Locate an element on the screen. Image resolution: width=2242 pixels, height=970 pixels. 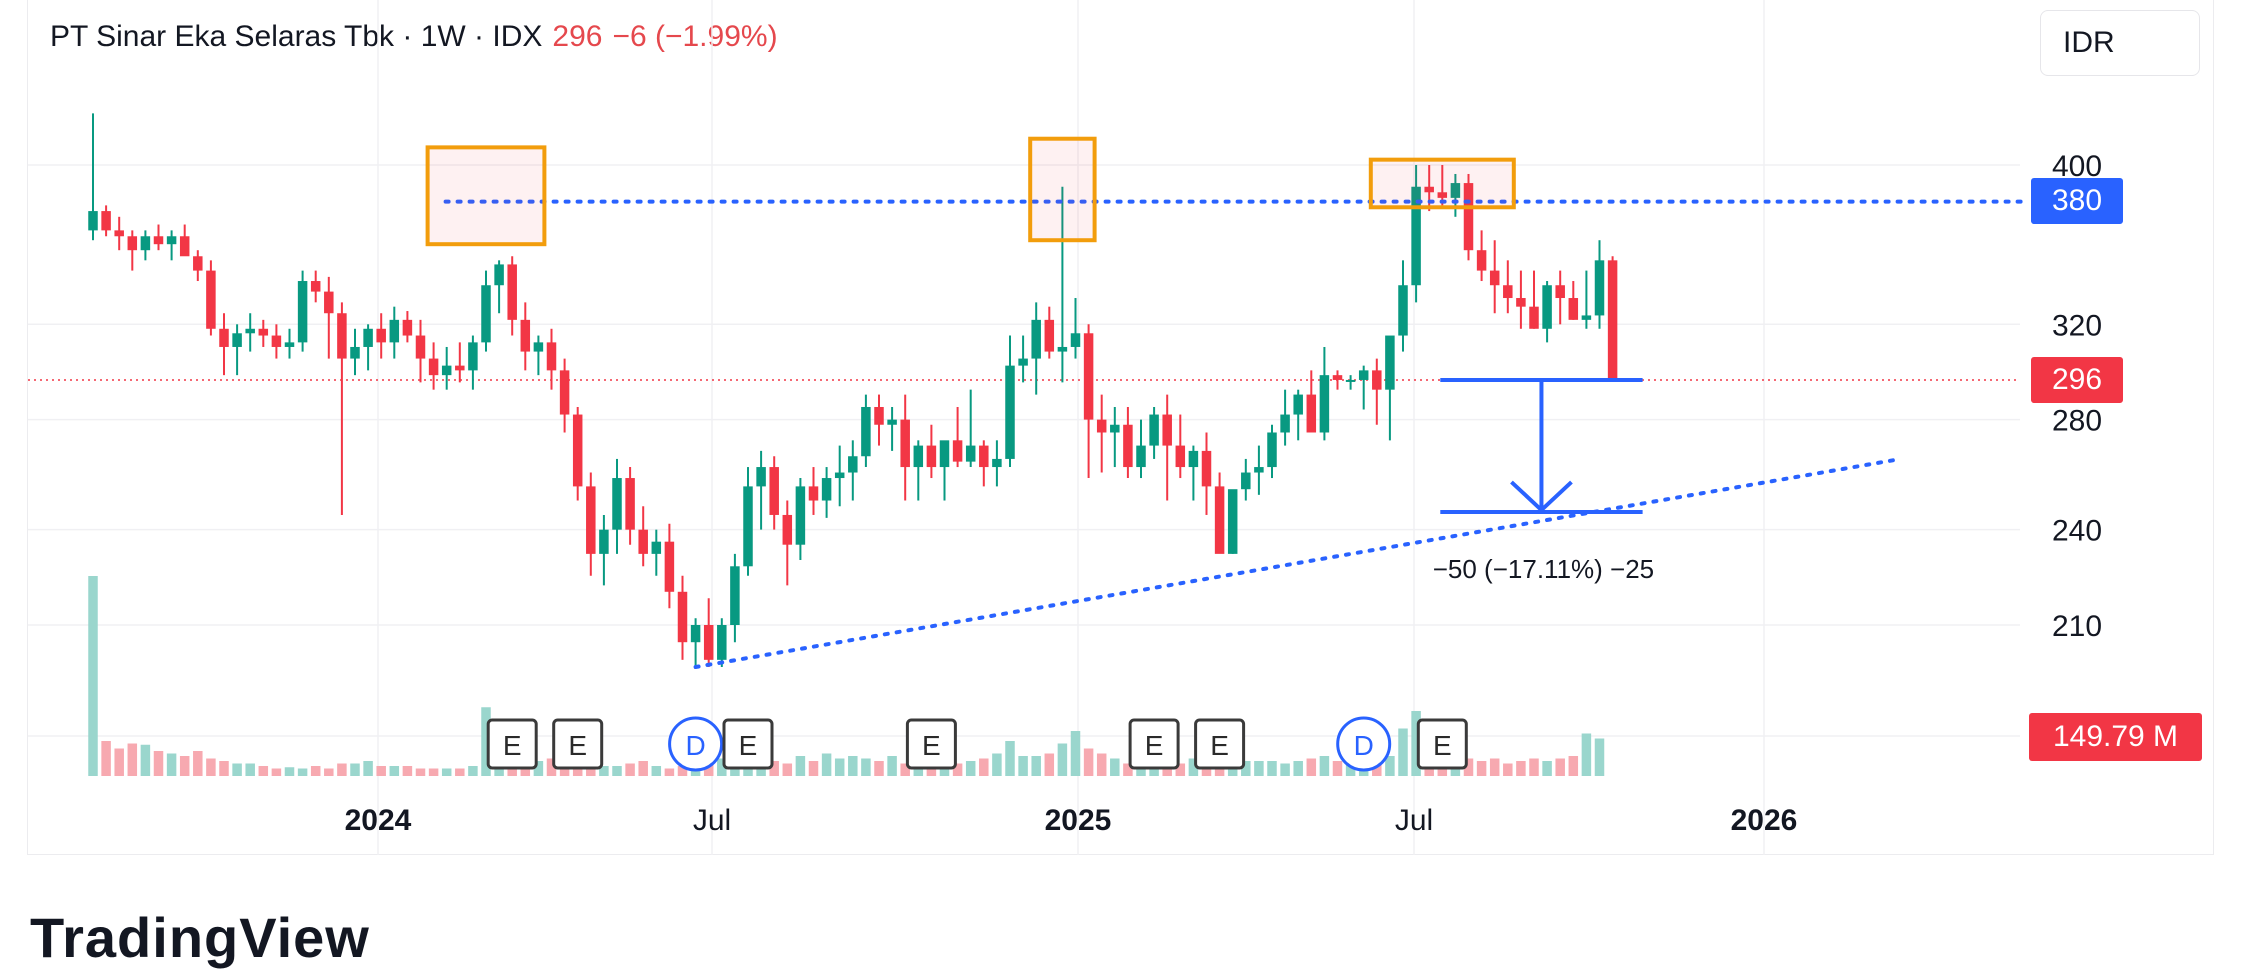
symbol-title: PT Sinar Eka Selaras Tbk · 1W · IDX is located at coordinates (296, 36).